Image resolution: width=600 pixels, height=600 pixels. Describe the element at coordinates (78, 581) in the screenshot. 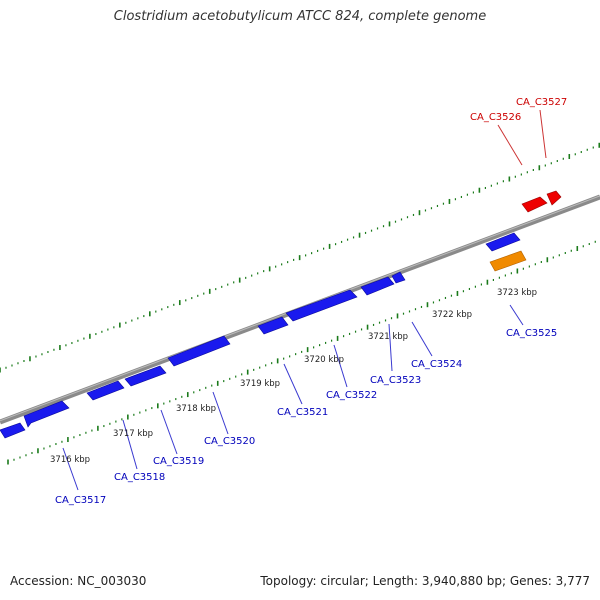

I see `accession-text: Accession: NC_003030` at that location.